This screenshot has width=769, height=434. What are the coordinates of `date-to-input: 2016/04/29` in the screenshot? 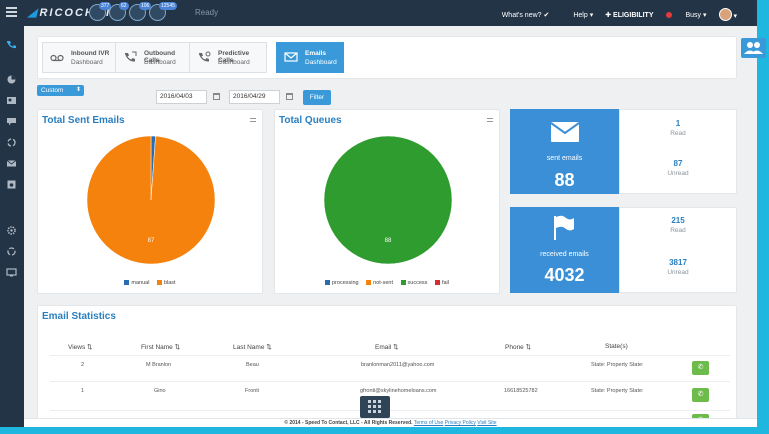 It's located at (254, 97).